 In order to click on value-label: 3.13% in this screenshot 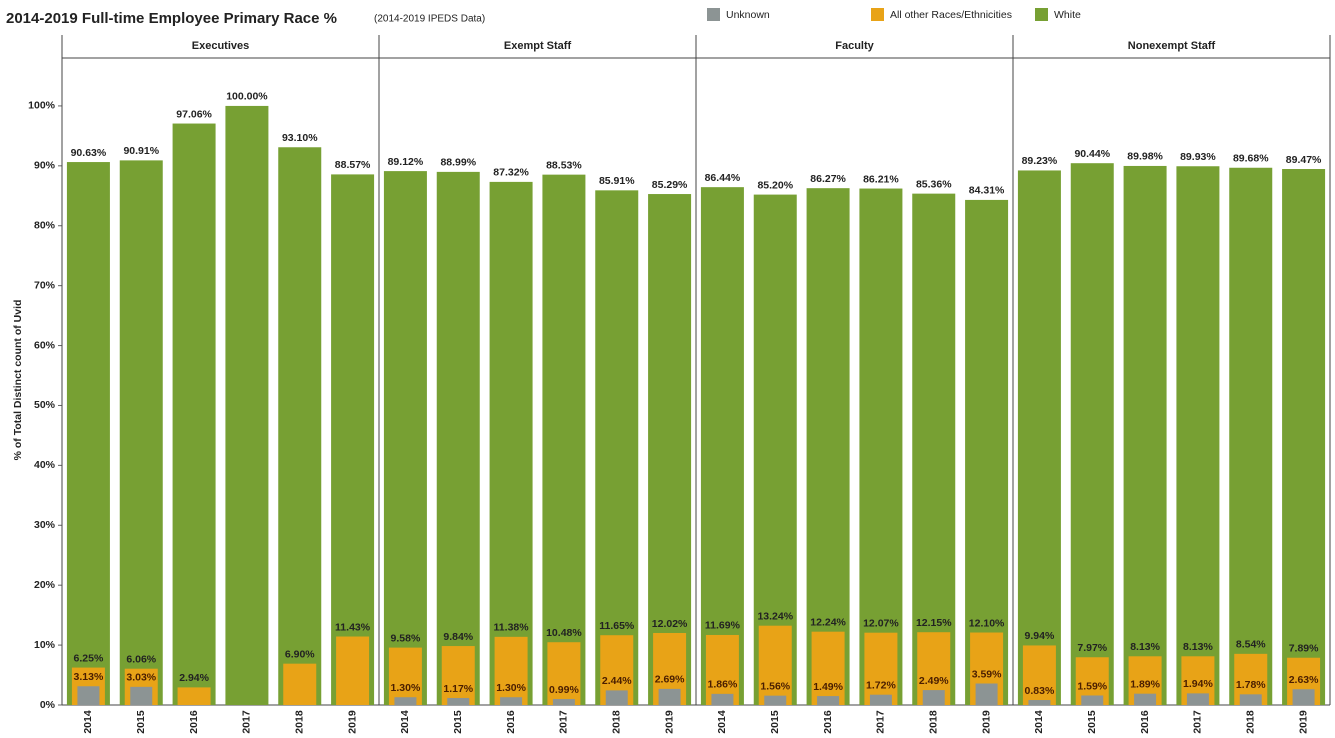, I will do `click(89, 677)`.